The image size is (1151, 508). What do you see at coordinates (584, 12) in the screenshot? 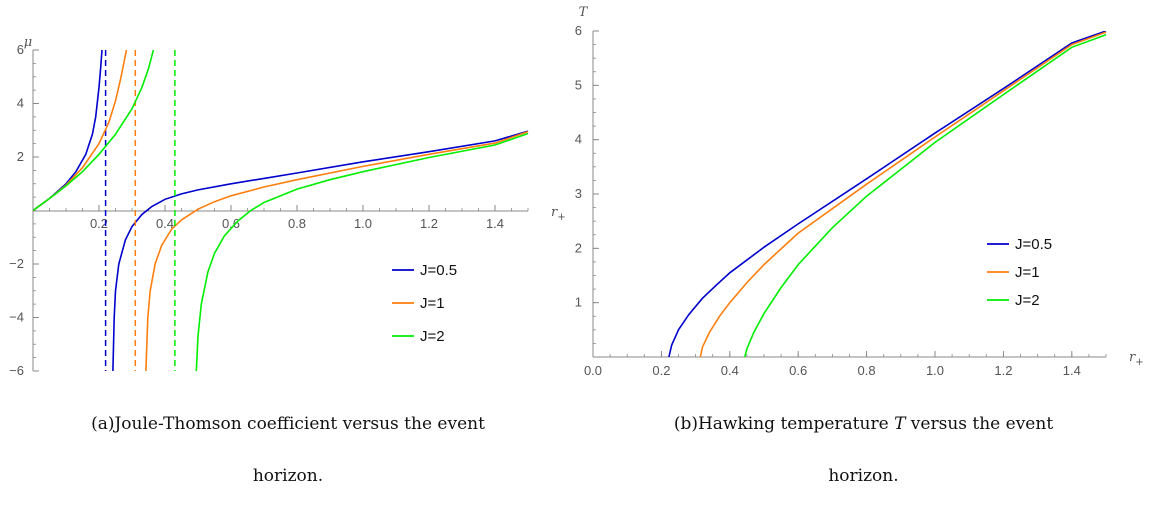
I see `y-axis-label: T` at bounding box center [584, 12].